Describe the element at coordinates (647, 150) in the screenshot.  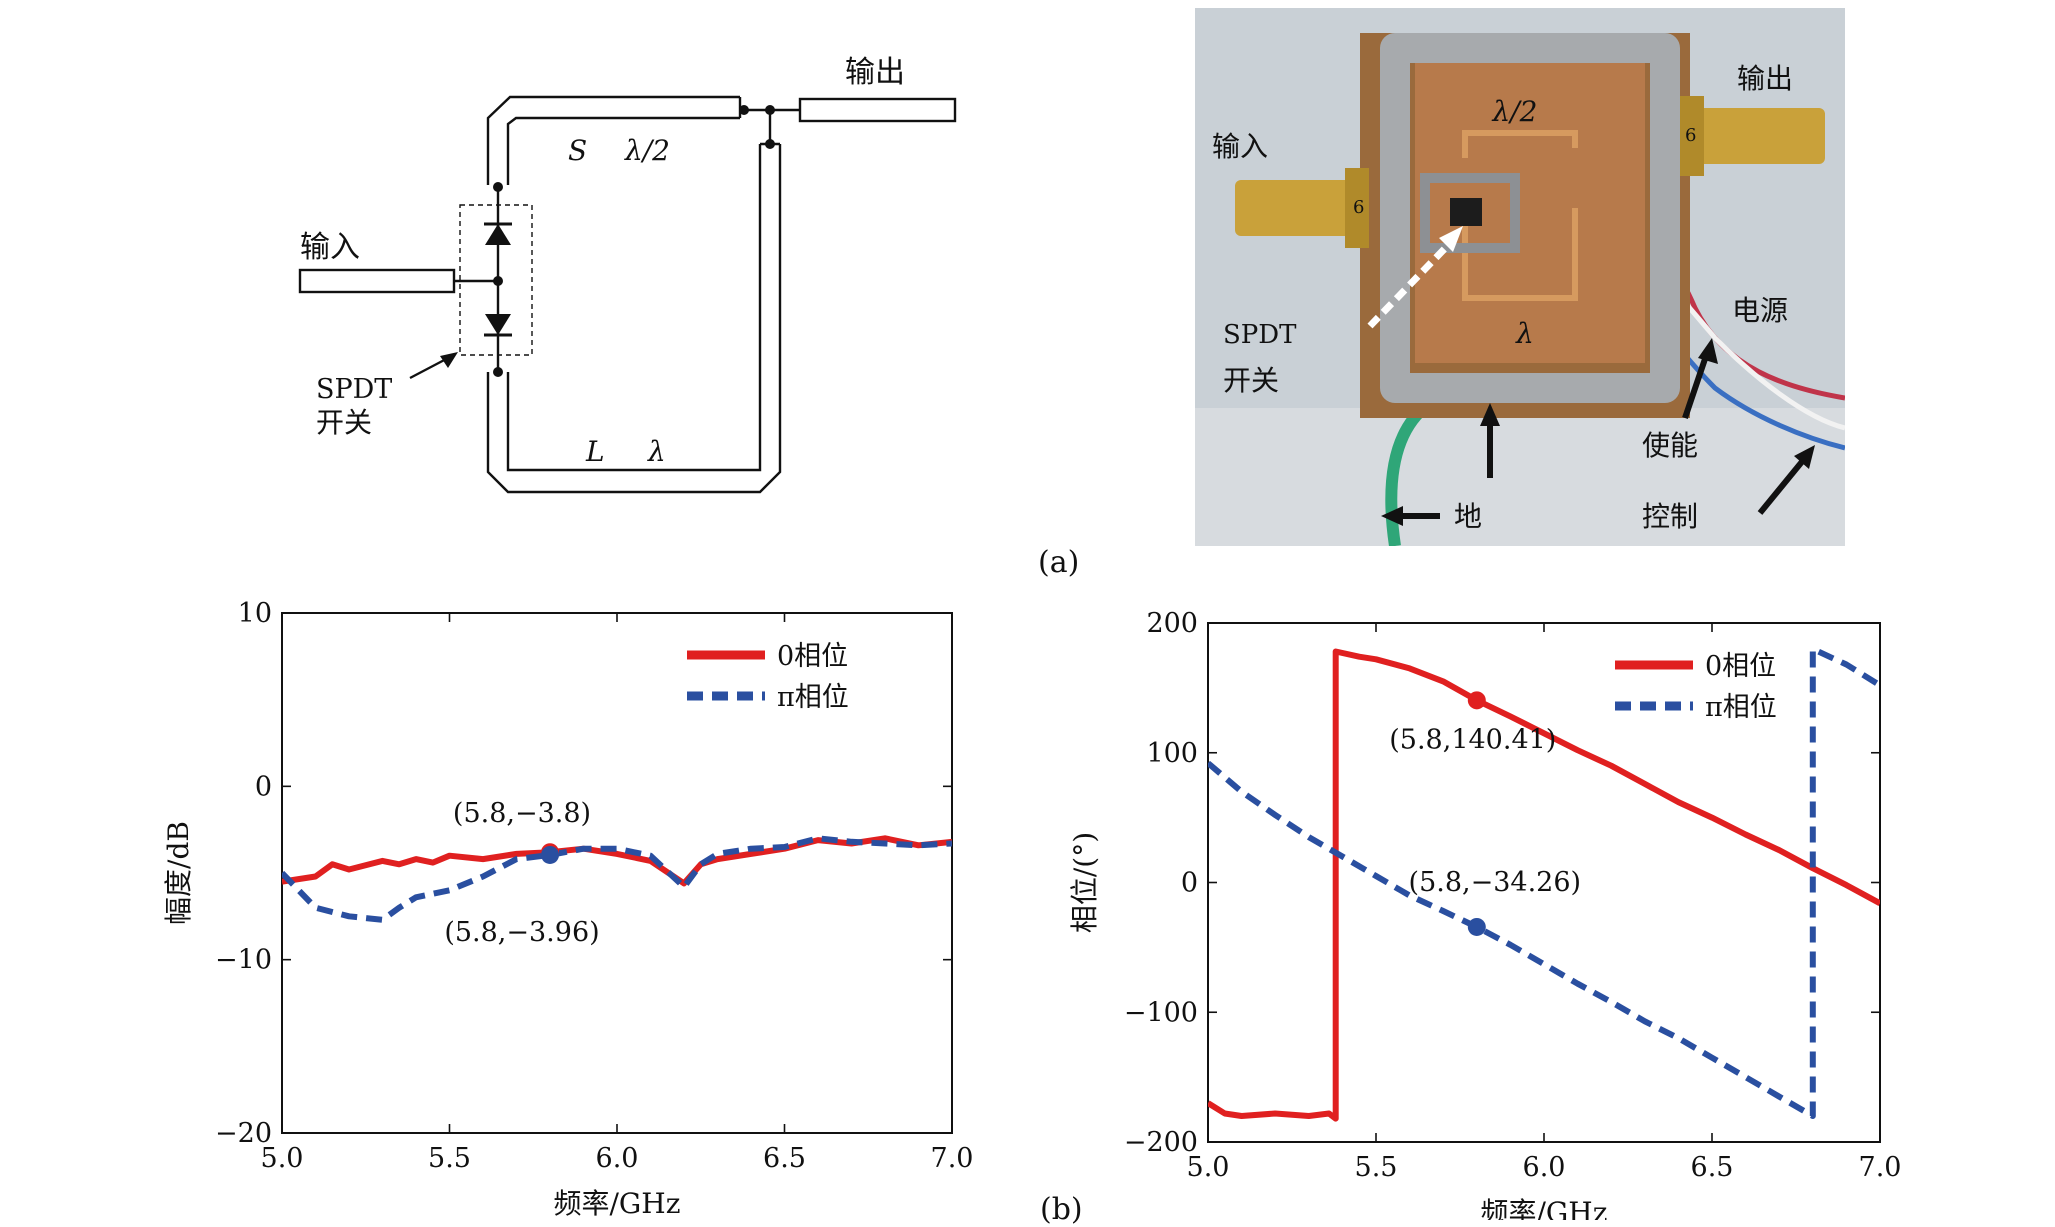
I see `schematic-half-lambda-label: λ/2` at that location.